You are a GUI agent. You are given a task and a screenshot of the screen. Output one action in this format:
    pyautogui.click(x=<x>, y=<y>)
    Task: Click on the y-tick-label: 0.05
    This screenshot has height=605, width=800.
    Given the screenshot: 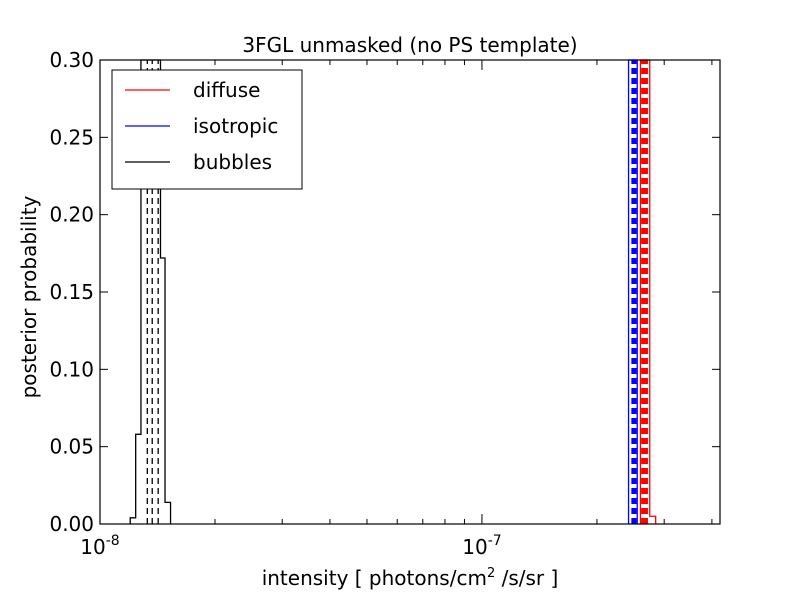 What is the action you would take?
    pyautogui.click(x=71, y=447)
    